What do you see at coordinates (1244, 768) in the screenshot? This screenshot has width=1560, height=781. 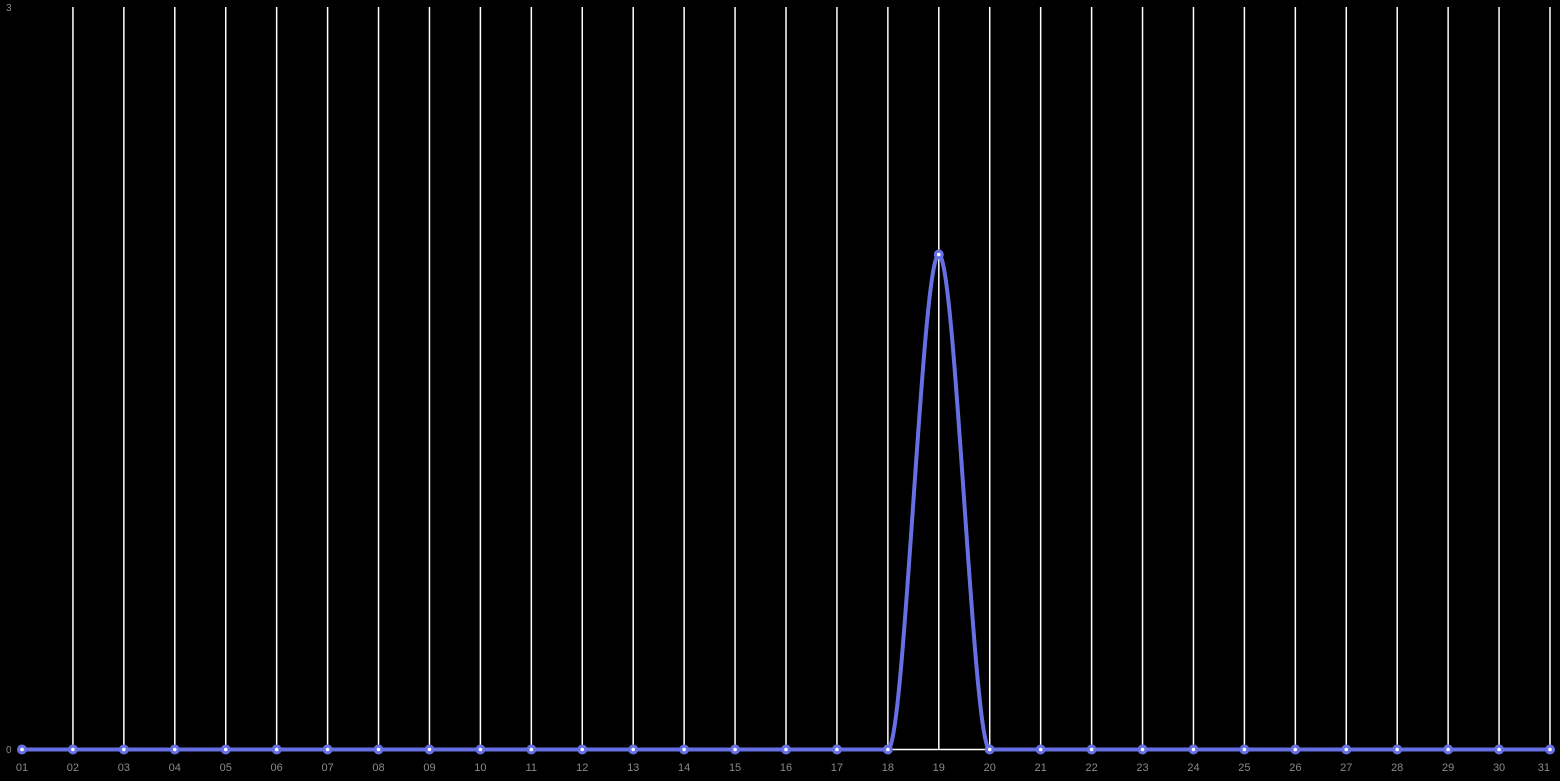 I see `x-tick-label-25: 25` at bounding box center [1244, 768].